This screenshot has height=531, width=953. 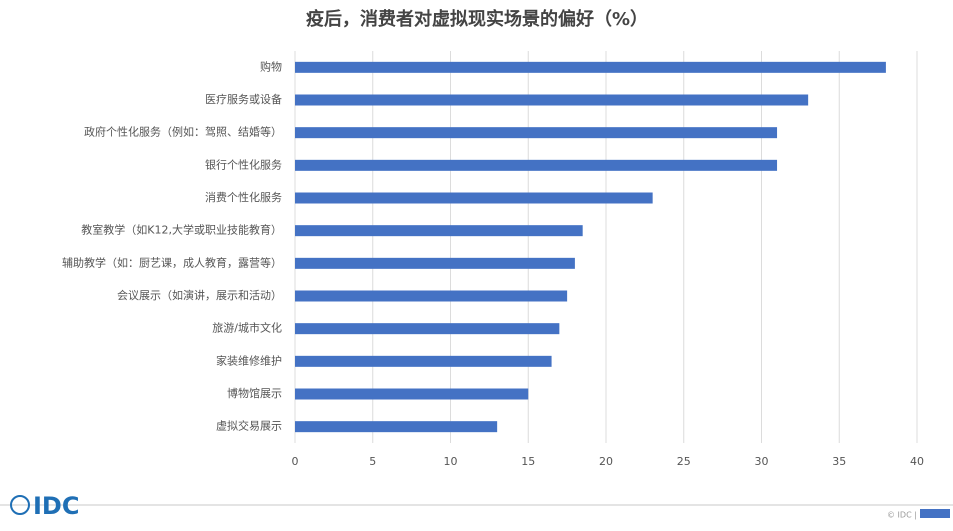 What do you see at coordinates (183, 132) in the screenshot?
I see `y-tick-label: 政府个性化服务（例如：驾照、结婚等）` at bounding box center [183, 132].